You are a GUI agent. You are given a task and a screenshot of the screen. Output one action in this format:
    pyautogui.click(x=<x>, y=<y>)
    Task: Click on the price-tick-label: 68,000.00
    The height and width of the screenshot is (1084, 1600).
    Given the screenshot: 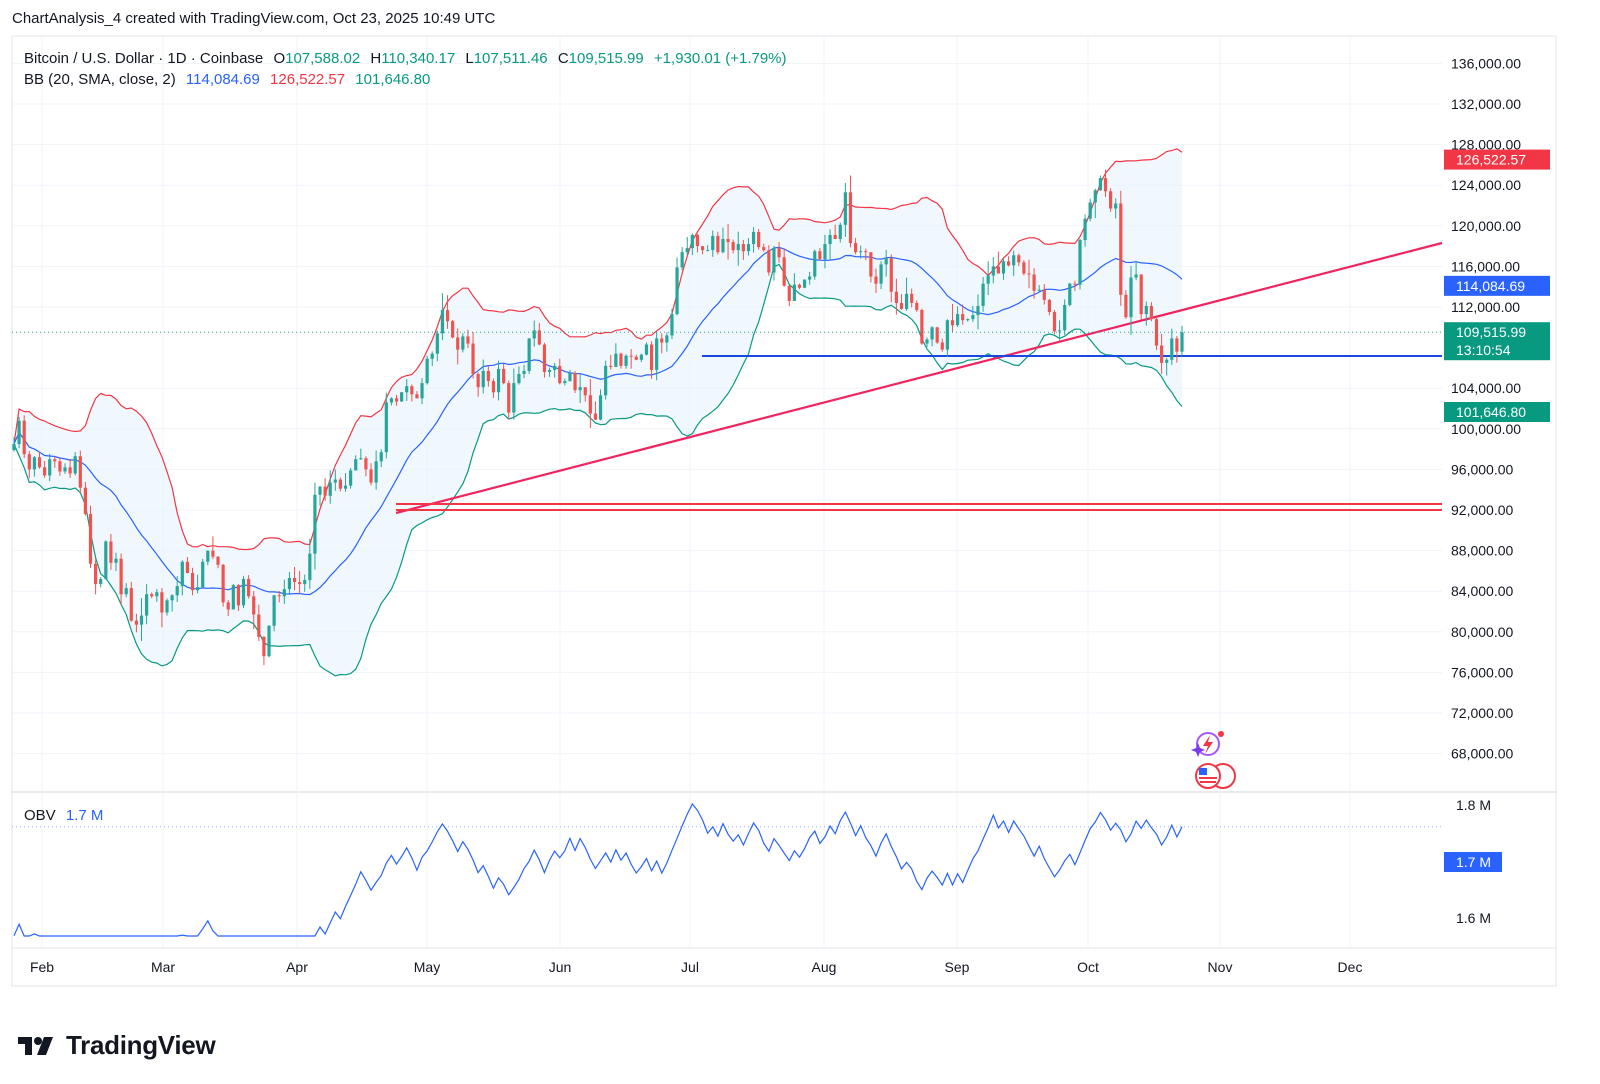 What is the action you would take?
    pyautogui.click(x=1482, y=754)
    